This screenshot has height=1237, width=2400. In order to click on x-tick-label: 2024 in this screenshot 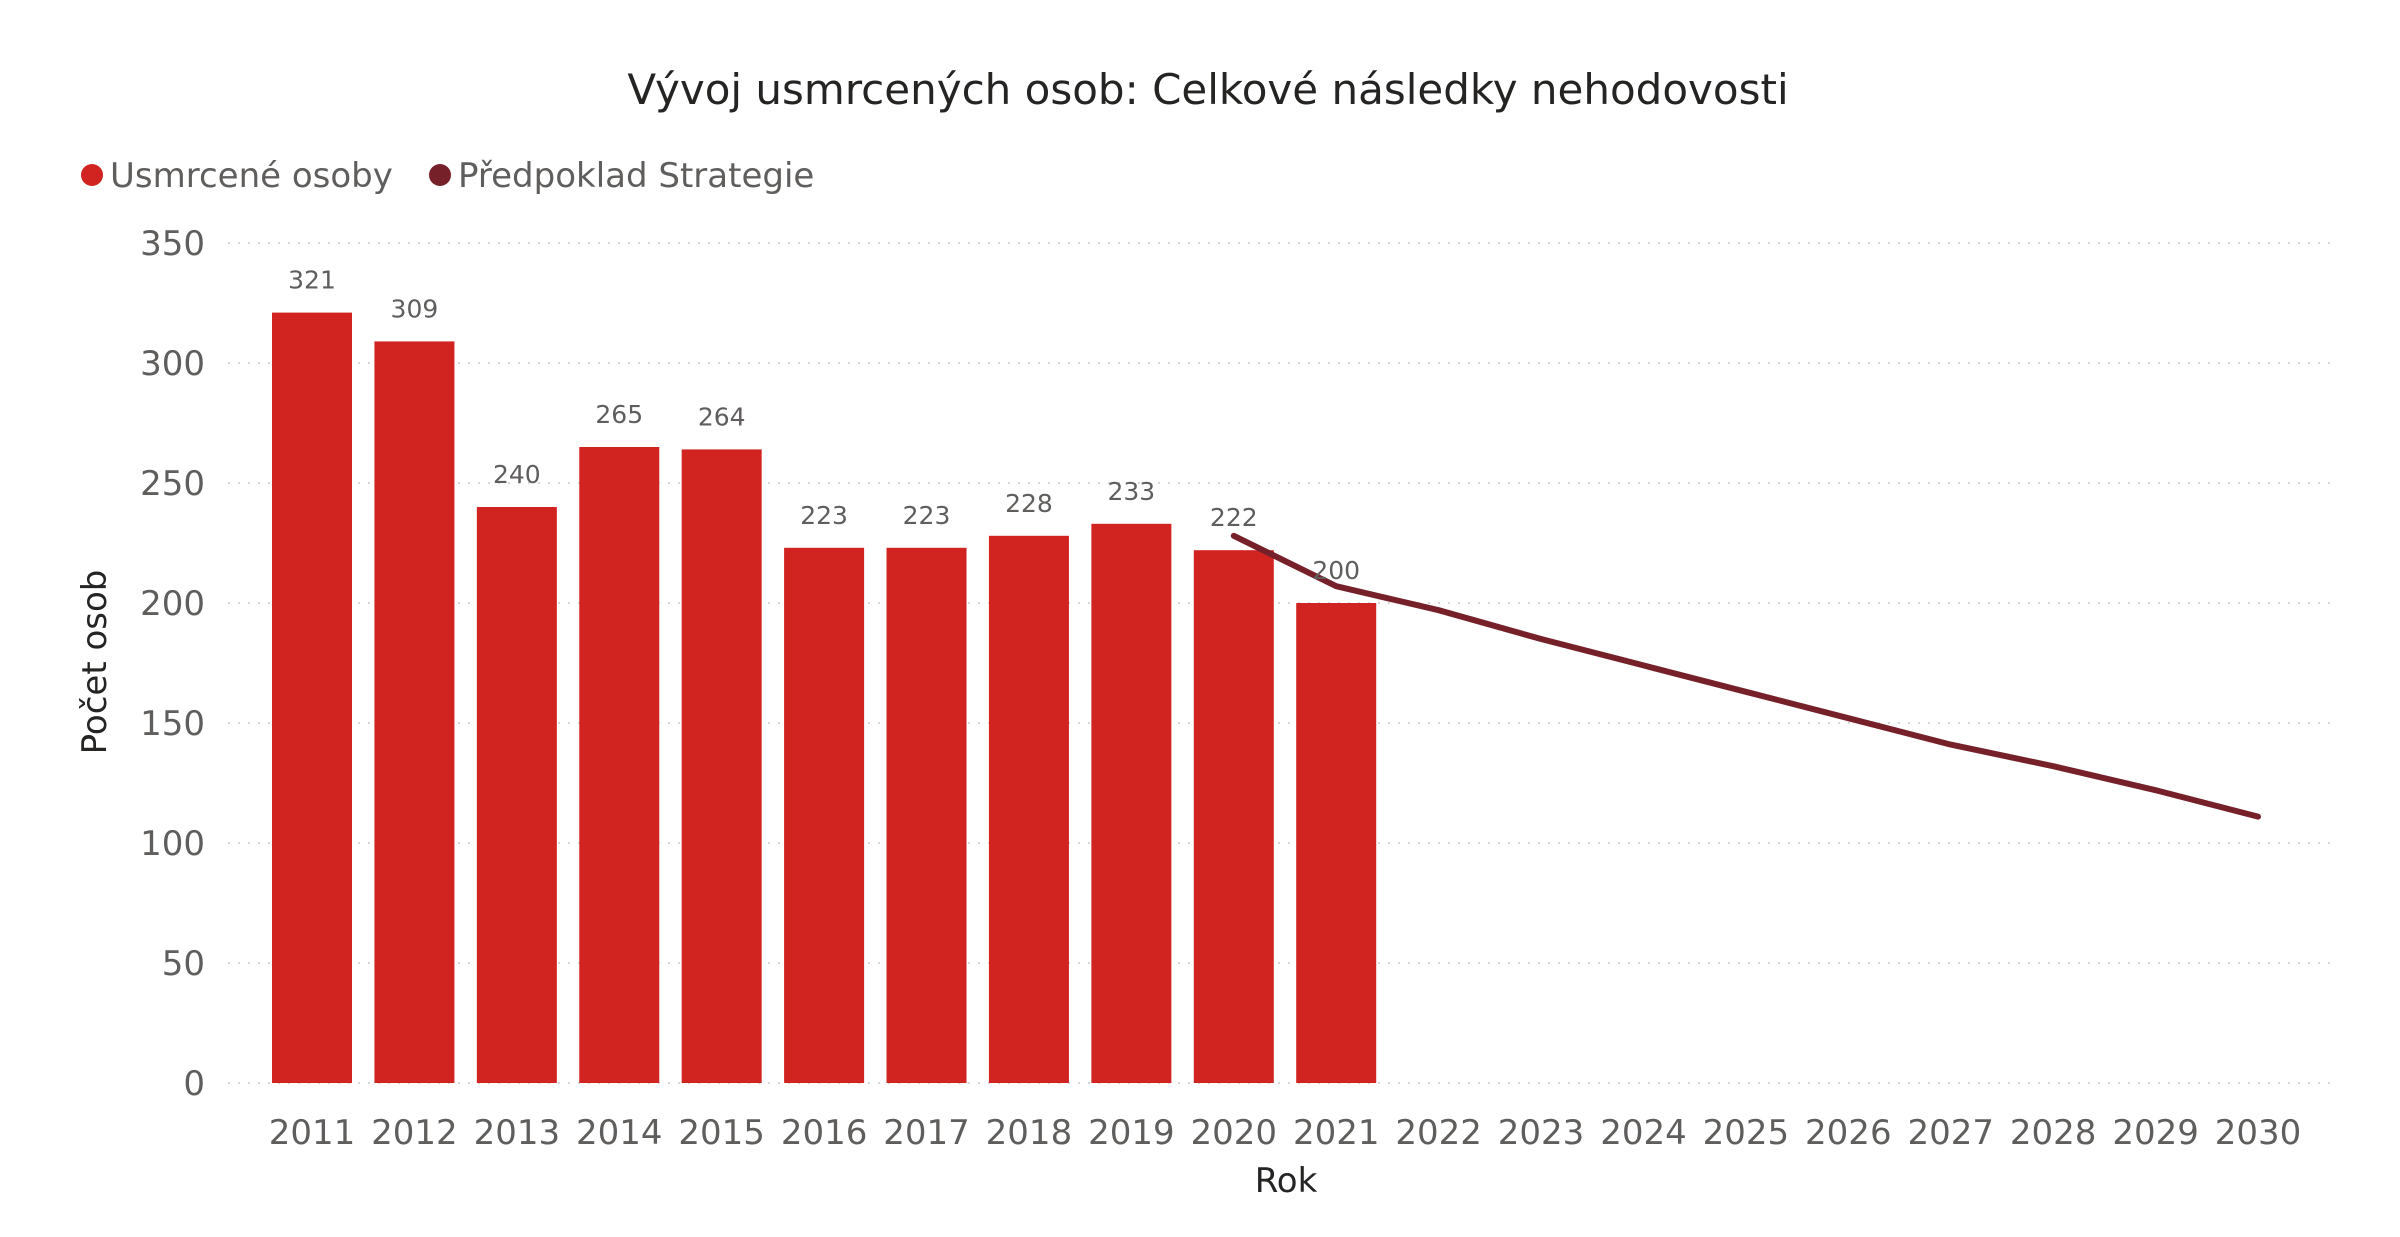, I will do `click(1643, 1133)`.